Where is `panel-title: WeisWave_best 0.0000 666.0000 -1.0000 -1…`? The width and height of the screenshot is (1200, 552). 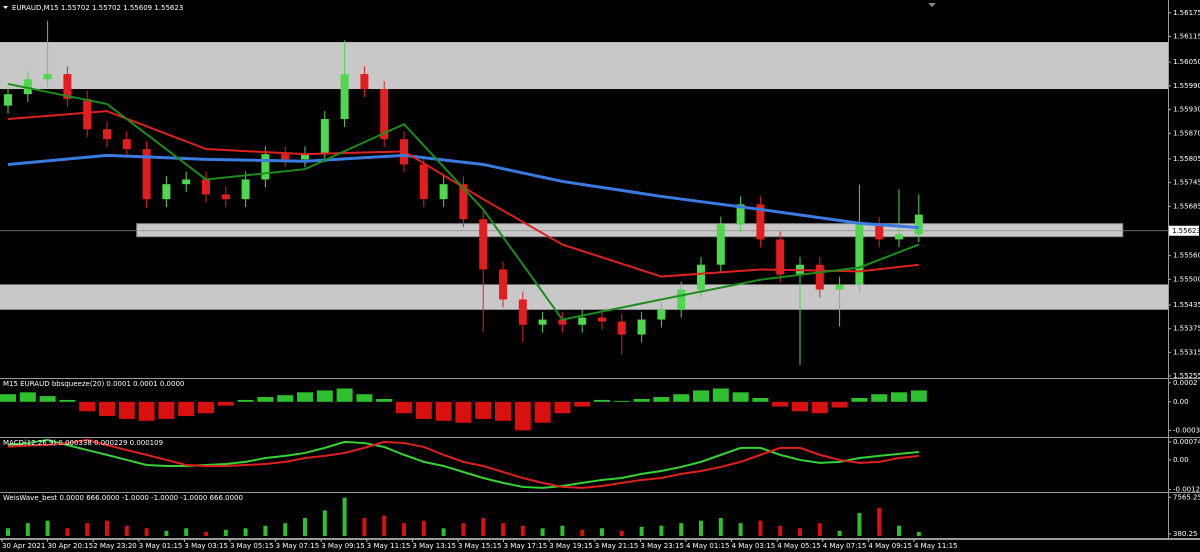
panel-title: WeisWave_best 0.0000 666.0000 -1.0000 -1… is located at coordinates (123, 498).